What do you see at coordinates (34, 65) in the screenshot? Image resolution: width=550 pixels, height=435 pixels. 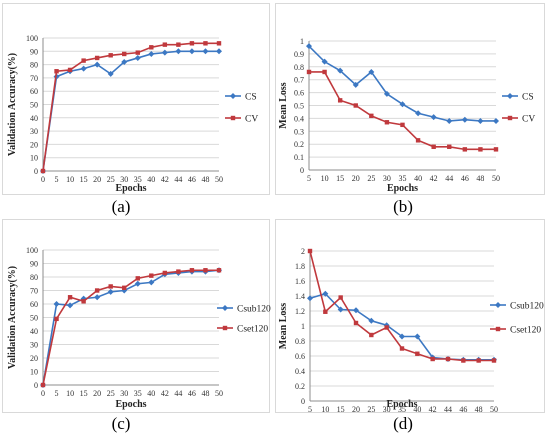 I see `y-tick-label: 80` at bounding box center [34, 65].